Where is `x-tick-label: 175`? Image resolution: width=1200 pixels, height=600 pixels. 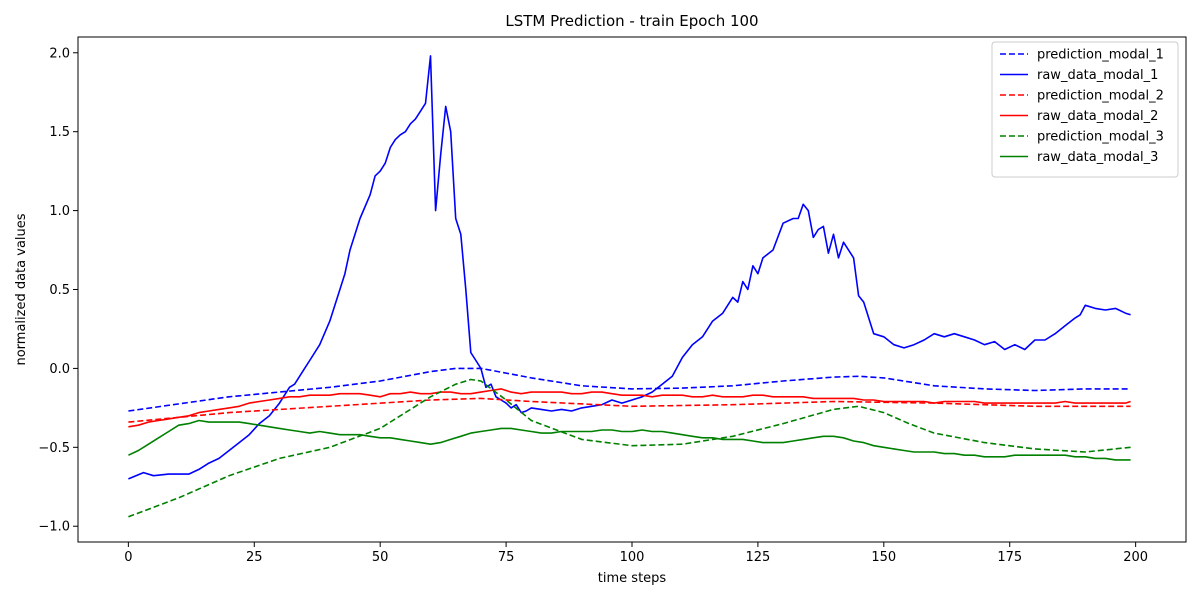
x-tick-label: 175 is located at coordinates (1009, 557).